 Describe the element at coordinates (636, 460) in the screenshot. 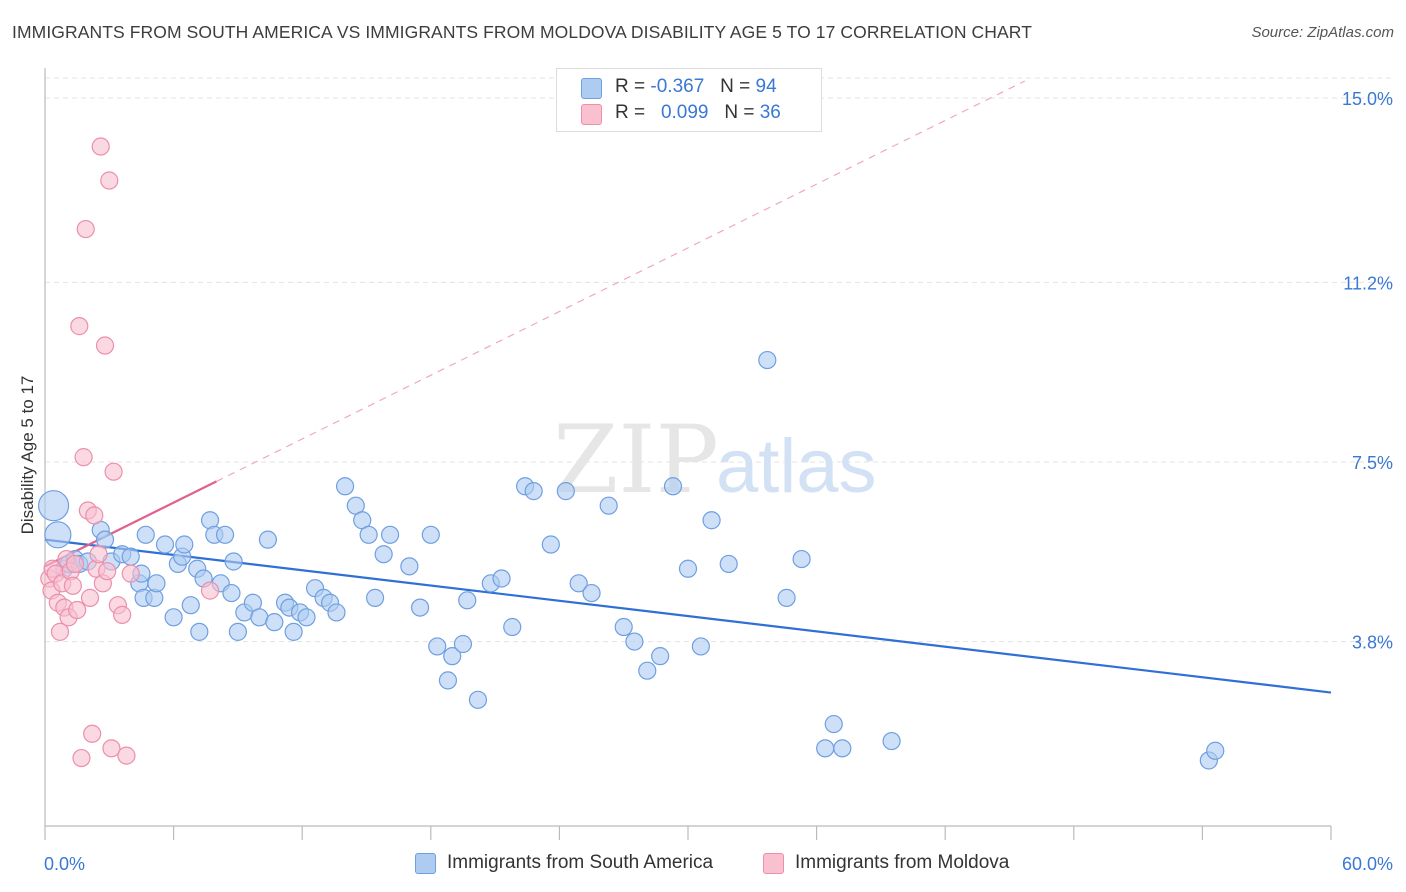

I see `watermark-zip: ZIP` at that location.